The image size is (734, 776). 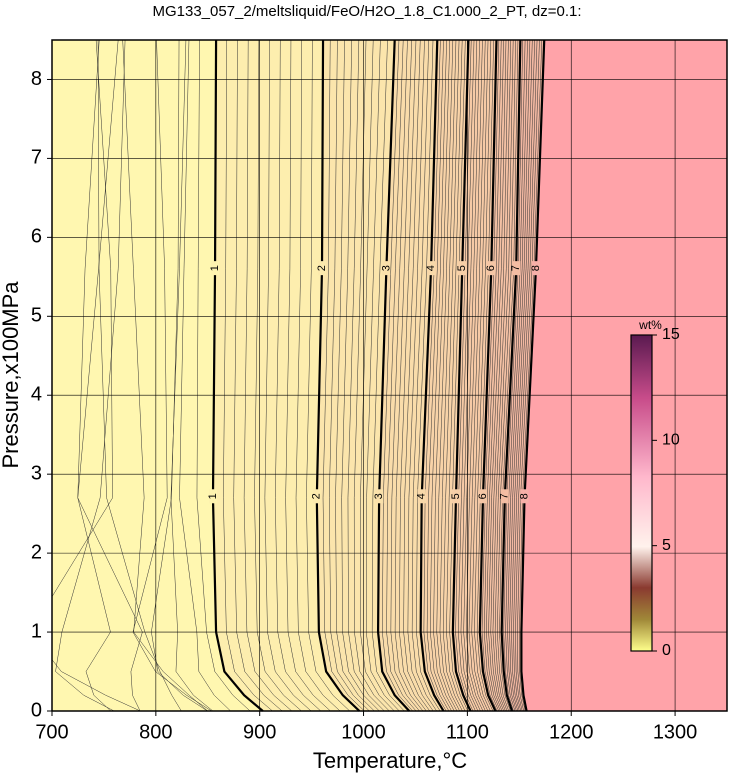 What do you see at coordinates (650, 325) in the screenshot?
I see `colorbar-label: wt%` at bounding box center [650, 325].